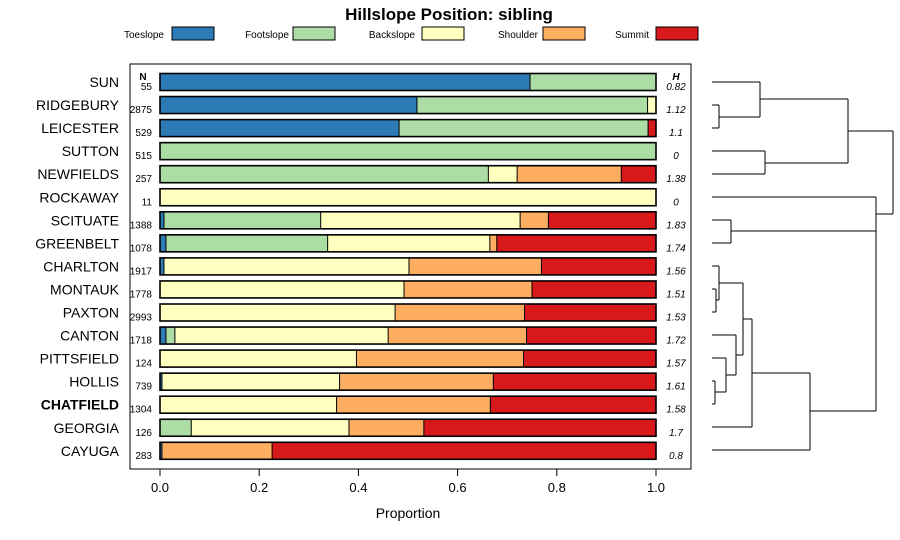 The height and width of the screenshot is (540, 900). Describe the element at coordinates (80, 405) in the screenshot. I see `row-label-chatfield: CHATFIELD` at that location.